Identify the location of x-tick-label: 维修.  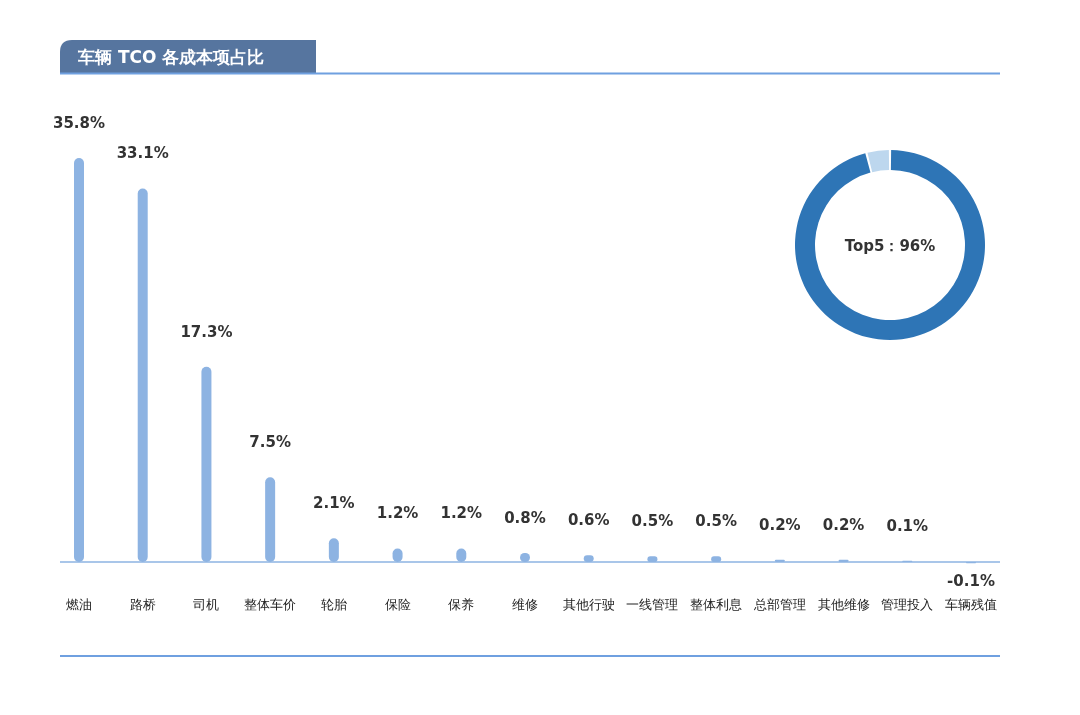
(525, 604).